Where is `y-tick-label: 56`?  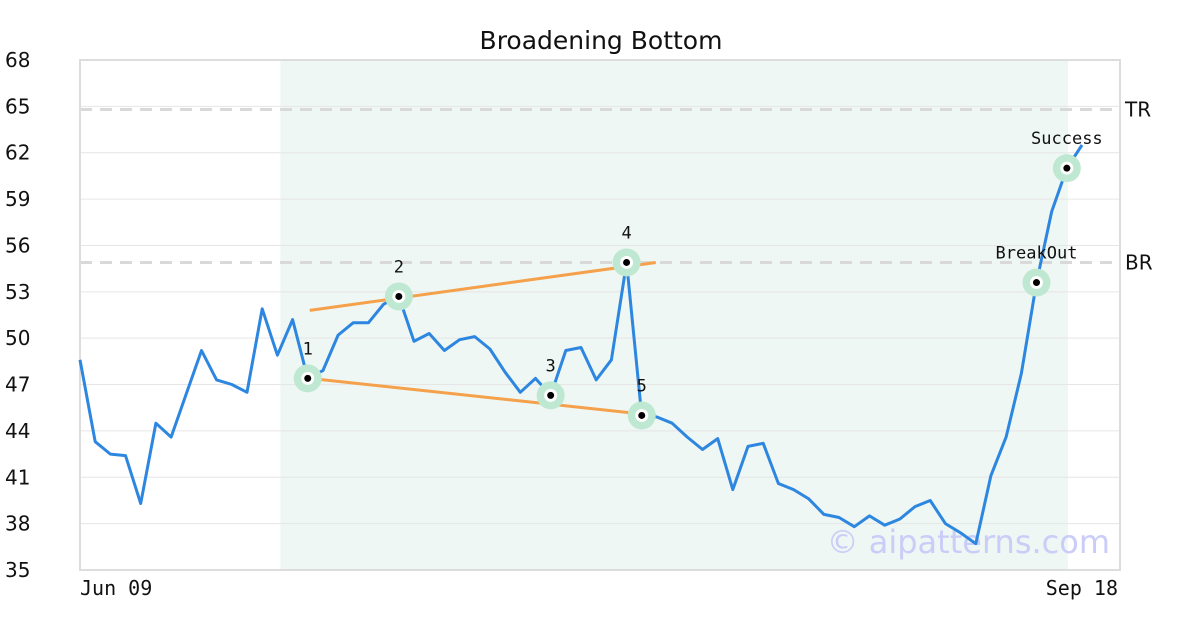
y-tick-label: 56 is located at coordinates (17, 245).